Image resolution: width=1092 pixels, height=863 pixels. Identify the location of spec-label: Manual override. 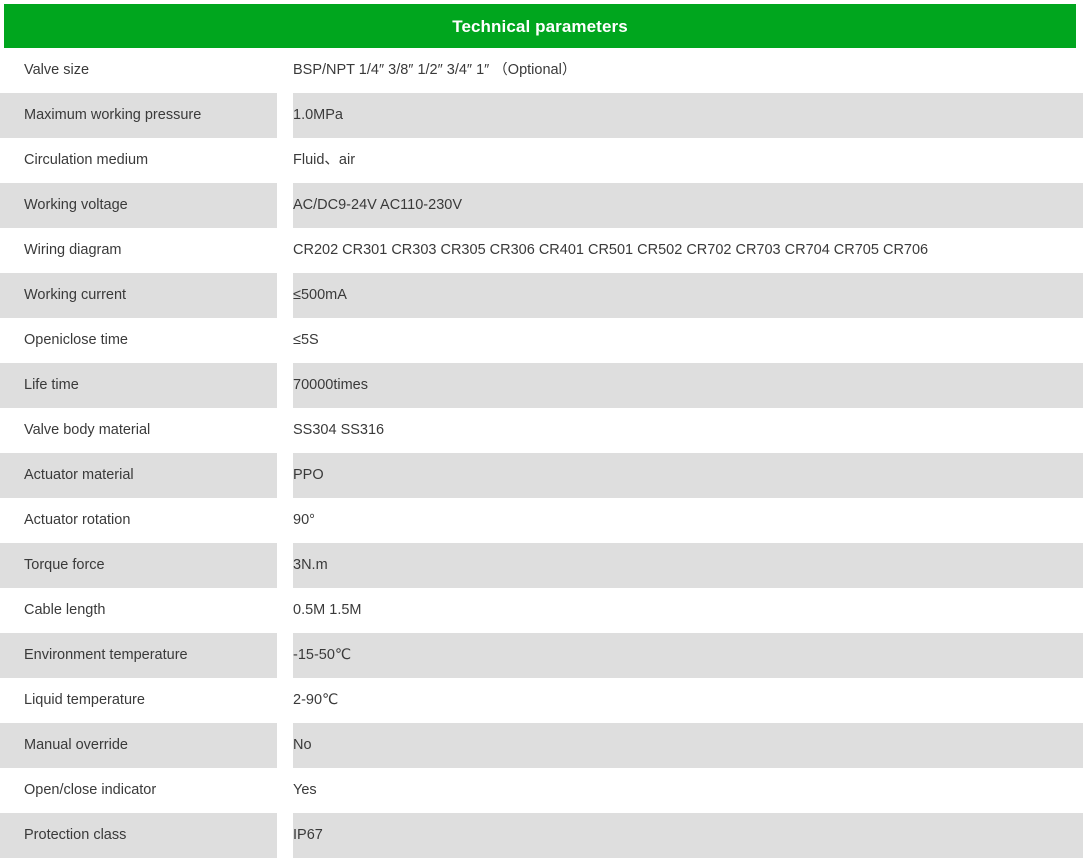
(76, 744).